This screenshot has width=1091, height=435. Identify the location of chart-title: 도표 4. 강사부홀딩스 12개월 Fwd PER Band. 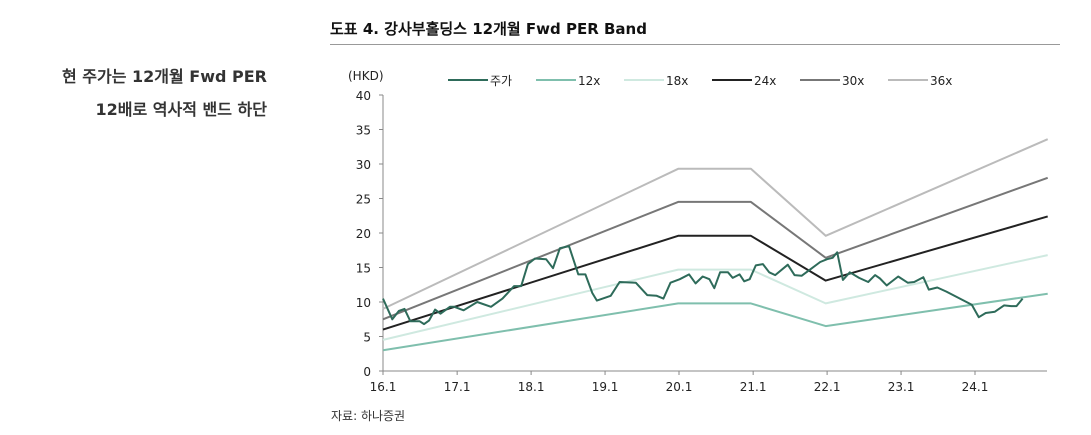
(488, 29).